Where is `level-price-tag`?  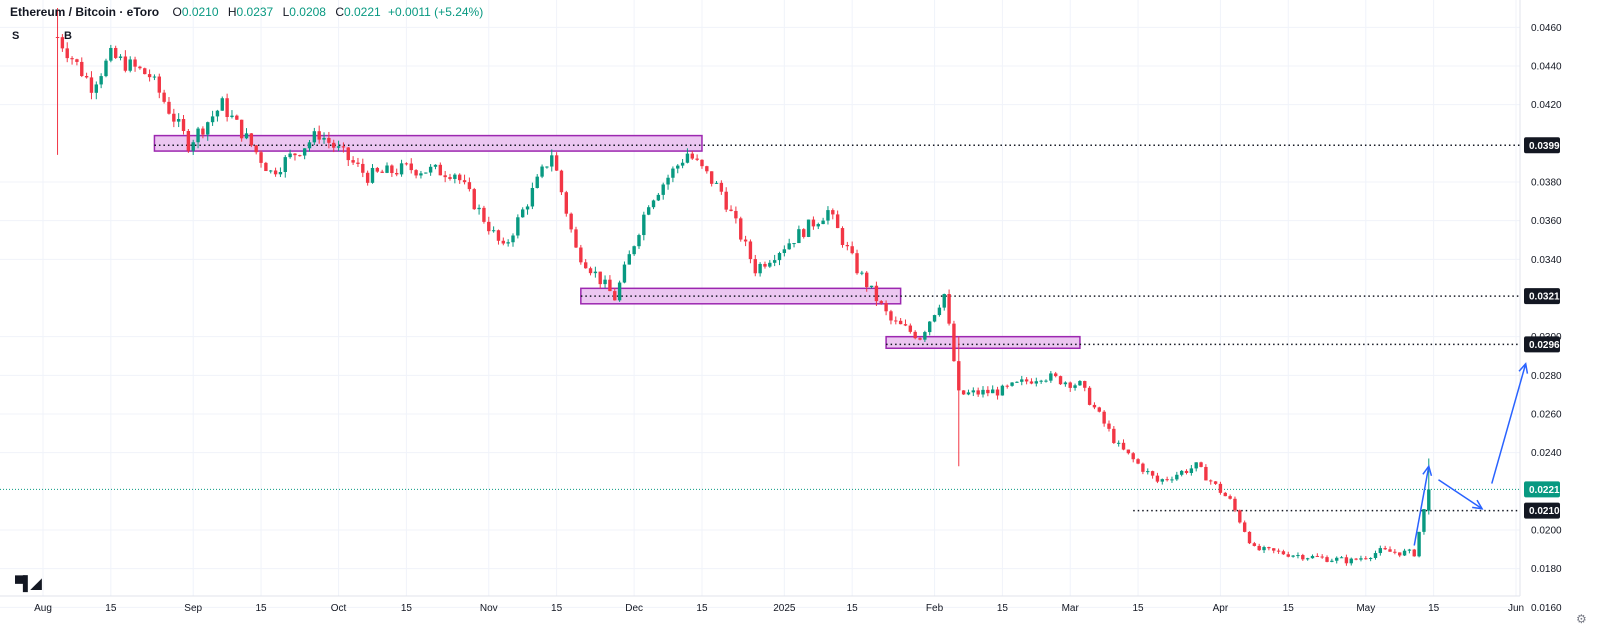 level-price-tag is located at coordinates (1542, 145).